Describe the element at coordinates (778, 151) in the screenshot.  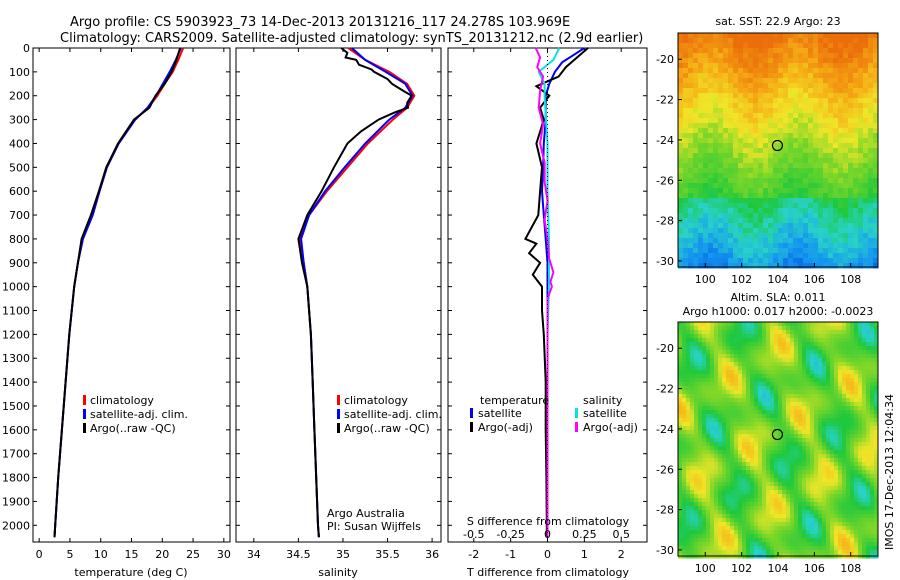
I see `sst-heatmap` at that location.